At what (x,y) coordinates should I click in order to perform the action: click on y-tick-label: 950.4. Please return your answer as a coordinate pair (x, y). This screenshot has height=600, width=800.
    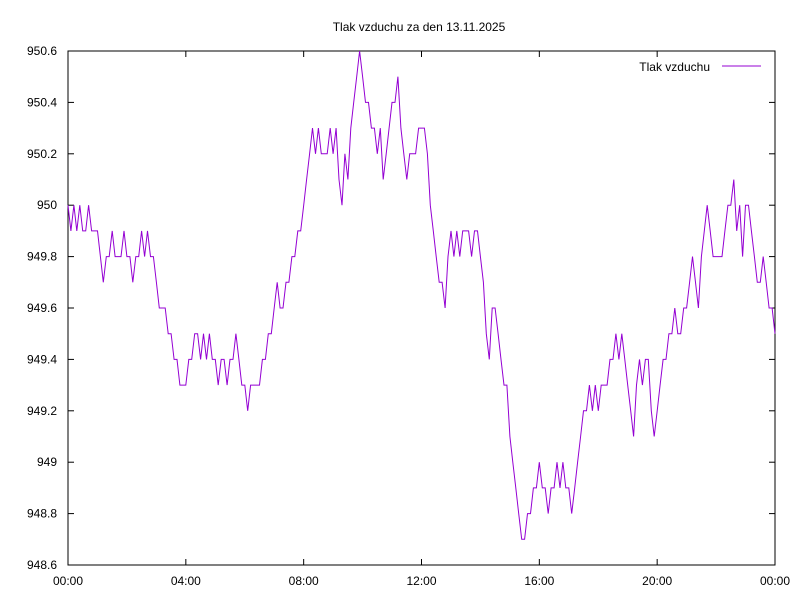
    Looking at the image, I should click on (42, 102).